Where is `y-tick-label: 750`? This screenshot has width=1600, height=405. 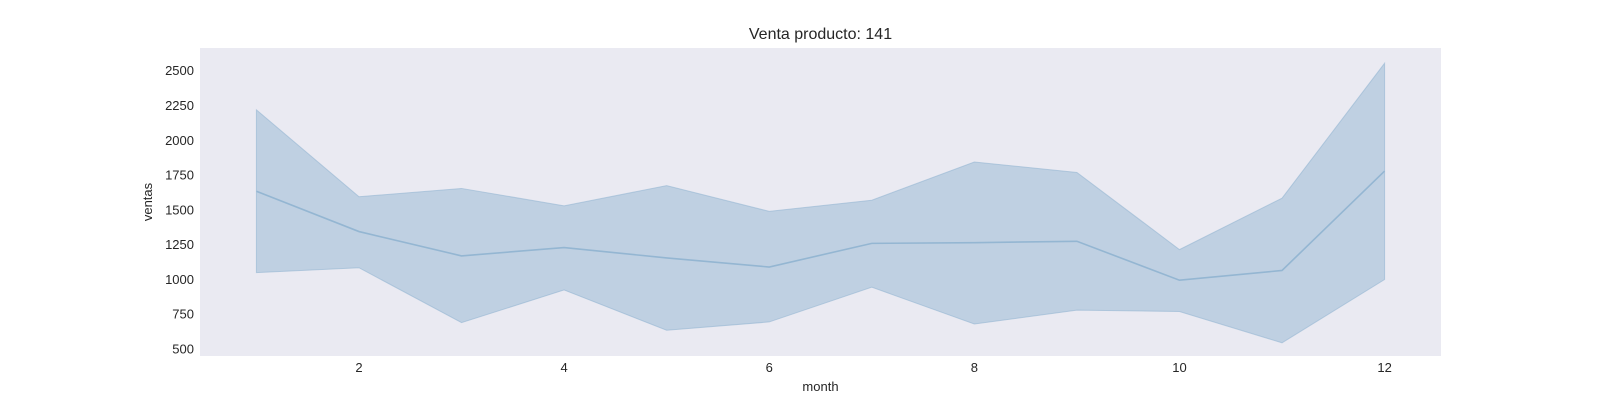
y-tick-label: 750 is located at coordinates (183, 314).